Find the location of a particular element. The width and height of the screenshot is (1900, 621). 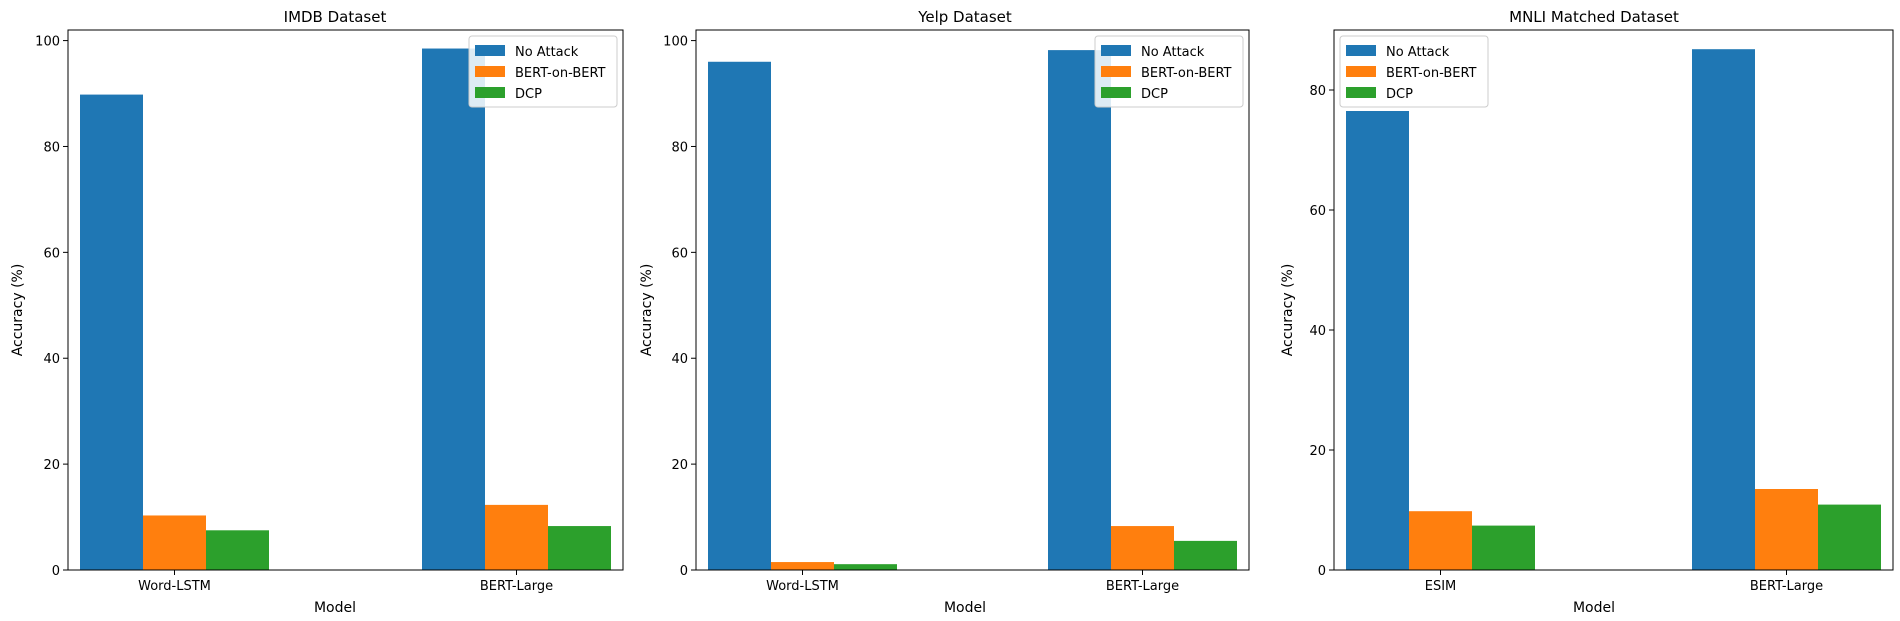

x-tick-label: ESIM is located at coordinates (1441, 586).